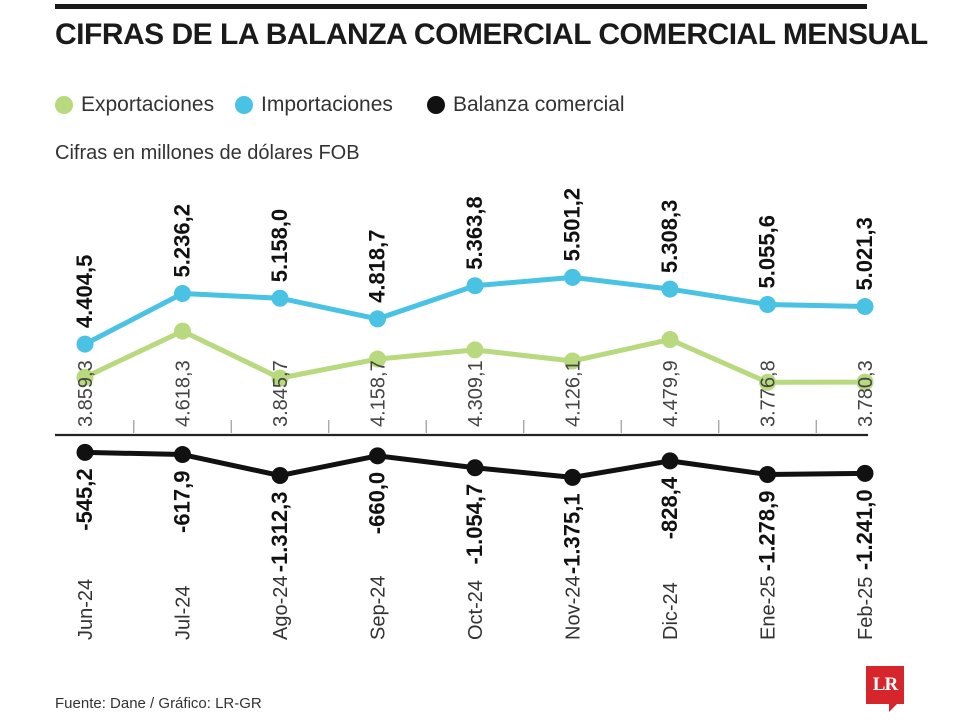 This screenshot has width=960, height=720. I want to click on legend-item-balanza: Balanza comercial, so click(526, 105).